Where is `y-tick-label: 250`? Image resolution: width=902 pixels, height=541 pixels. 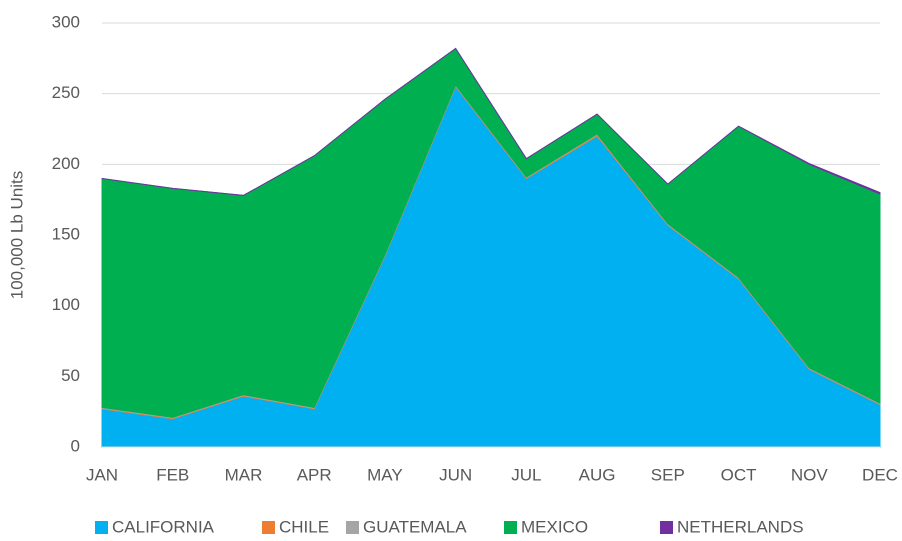
y-tick-label: 250 is located at coordinates (66, 92).